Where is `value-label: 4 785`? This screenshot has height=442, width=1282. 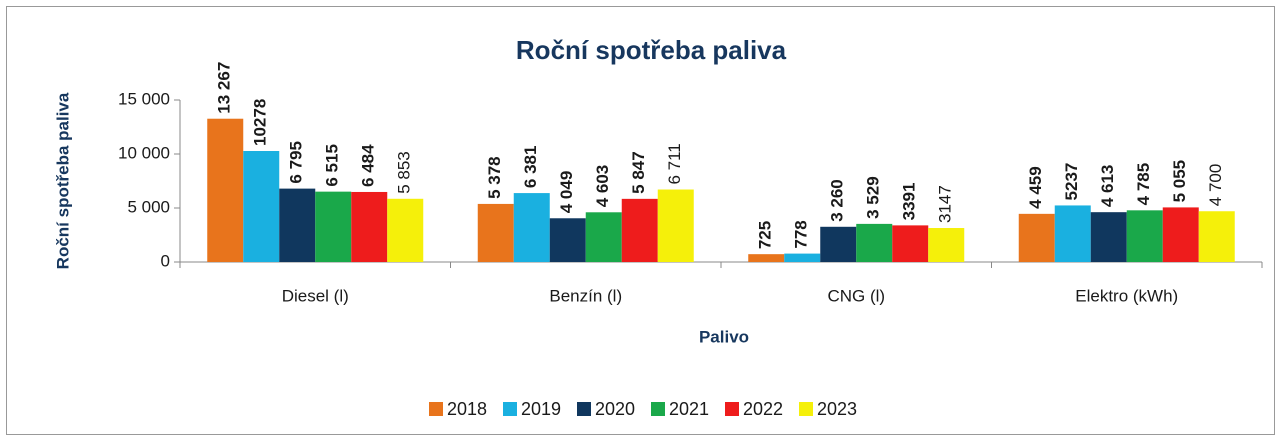
value-label: 4 785 is located at coordinates (1143, 184).